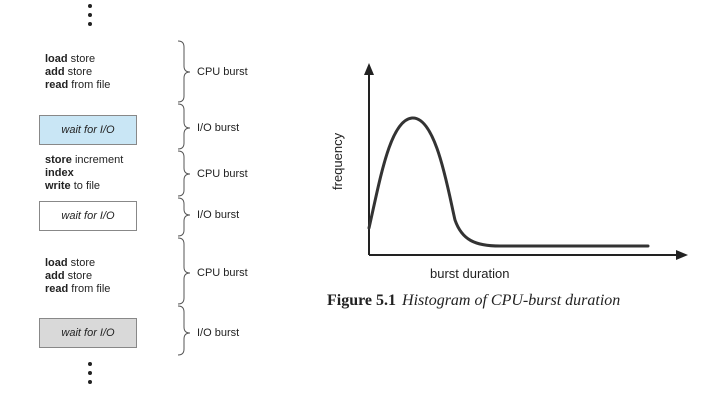  What do you see at coordinates (218, 215) in the screenshot?
I see `burst-label-io-2: I/O burst` at bounding box center [218, 215].